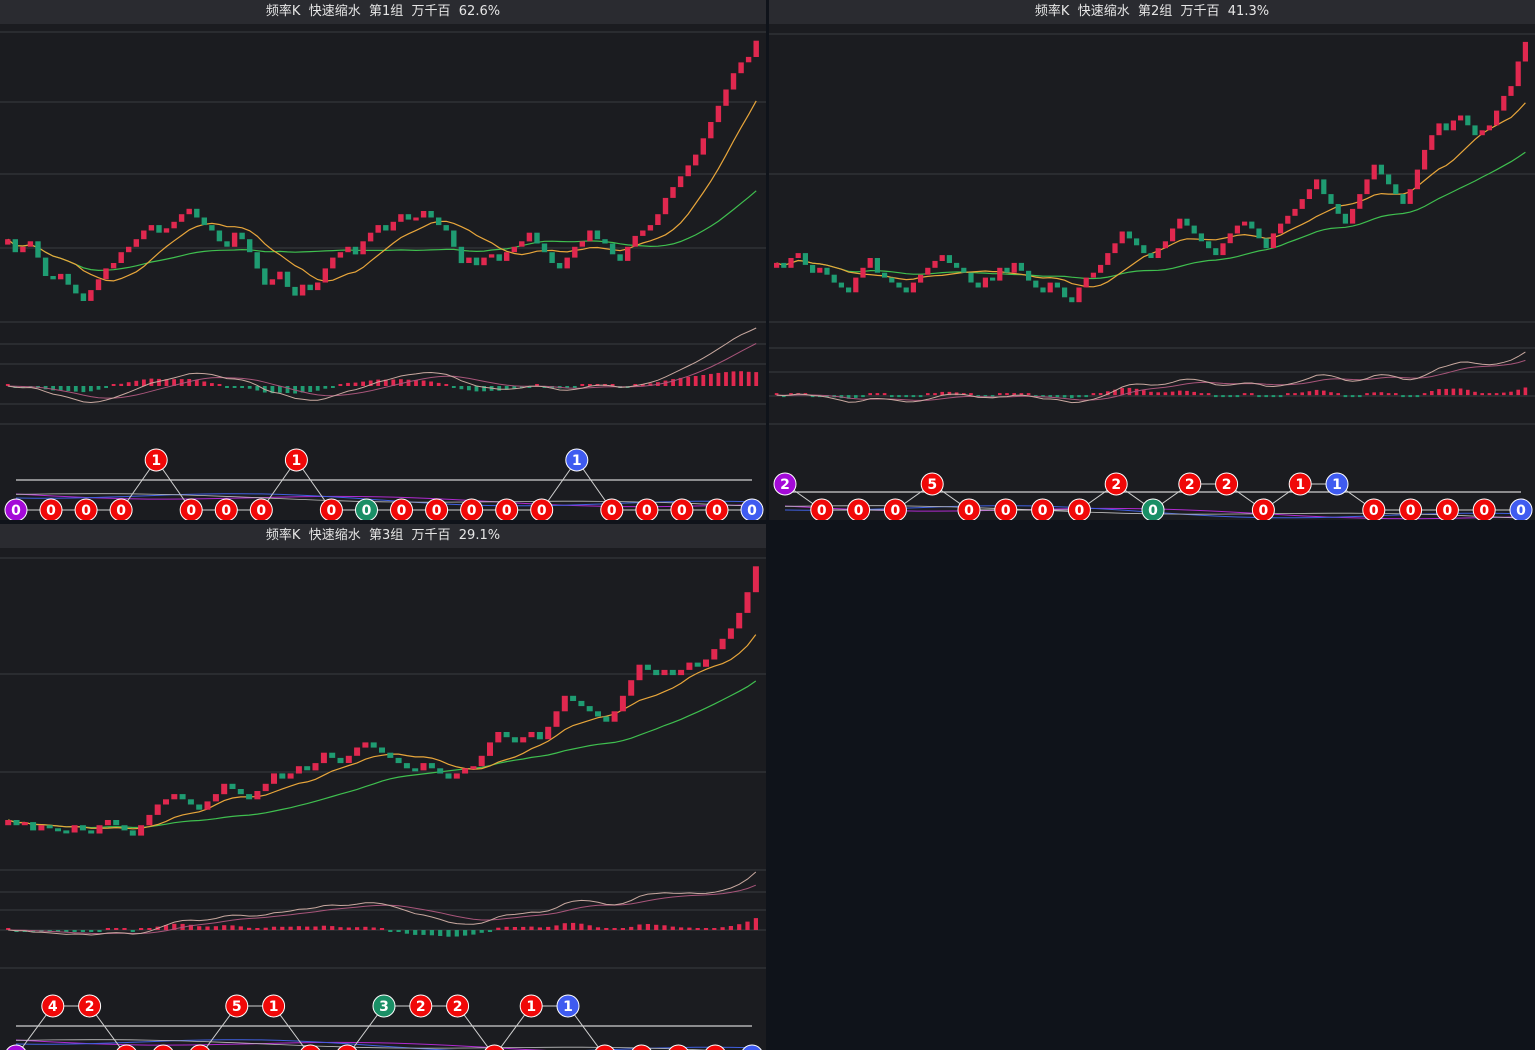 The width and height of the screenshot is (1535, 1050). I want to click on signal-badge: 1, so click(568, 1006).